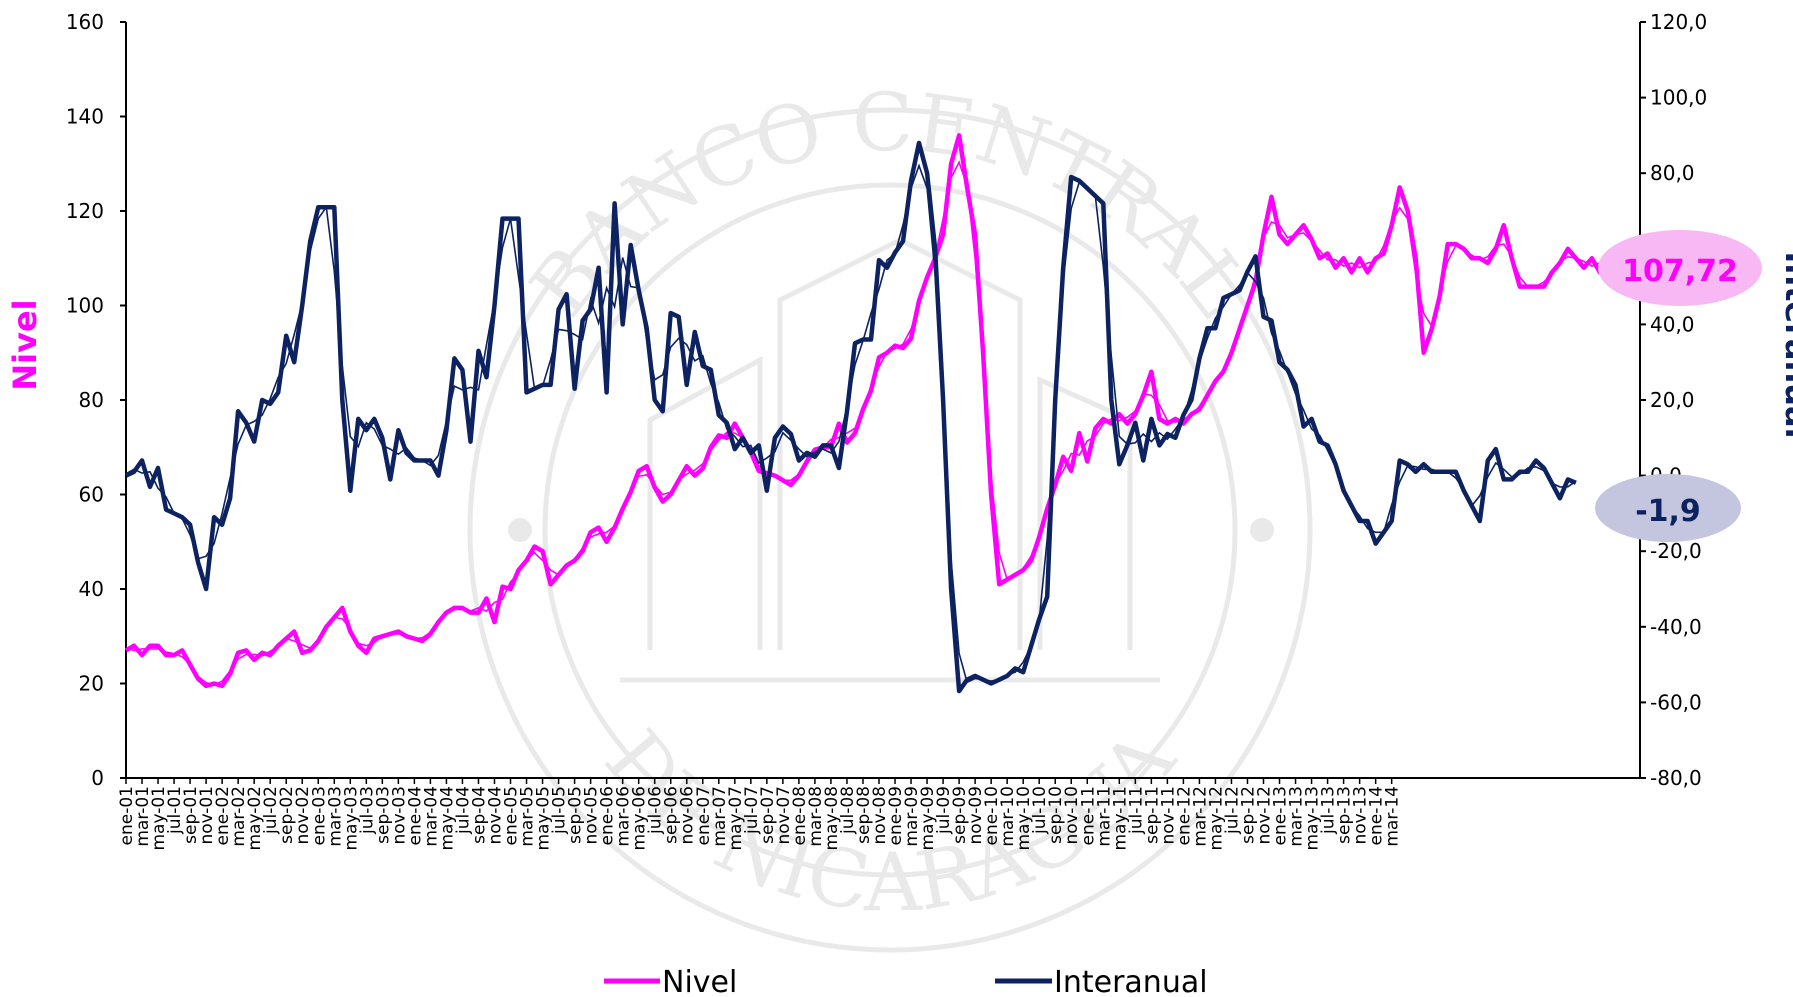  What do you see at coordinates (255, 818) in the screenshot?
I see `x-tick-label: may-02` at bounding box center [255, 818].